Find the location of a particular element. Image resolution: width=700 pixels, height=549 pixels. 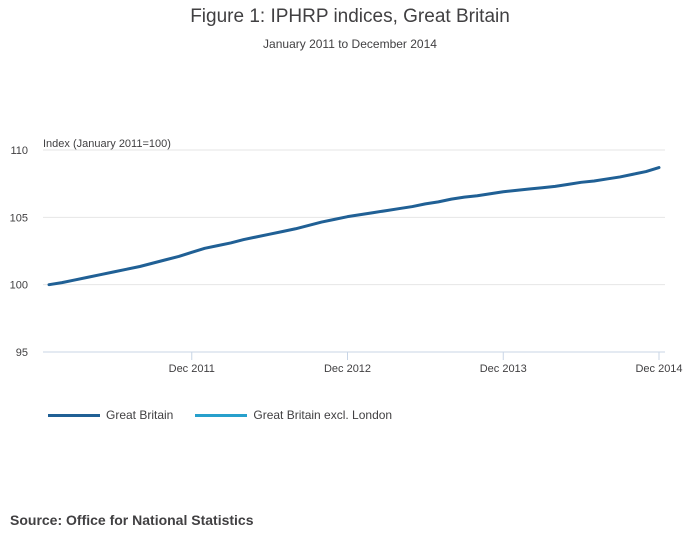

legend-item-great-britain: Great Britain is located at coordinates (110, 415).